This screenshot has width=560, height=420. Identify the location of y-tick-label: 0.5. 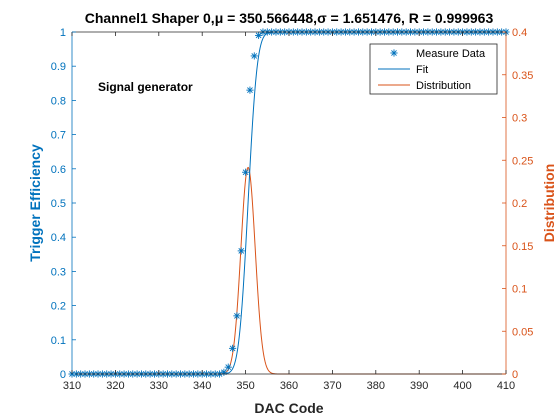
(58, 204).